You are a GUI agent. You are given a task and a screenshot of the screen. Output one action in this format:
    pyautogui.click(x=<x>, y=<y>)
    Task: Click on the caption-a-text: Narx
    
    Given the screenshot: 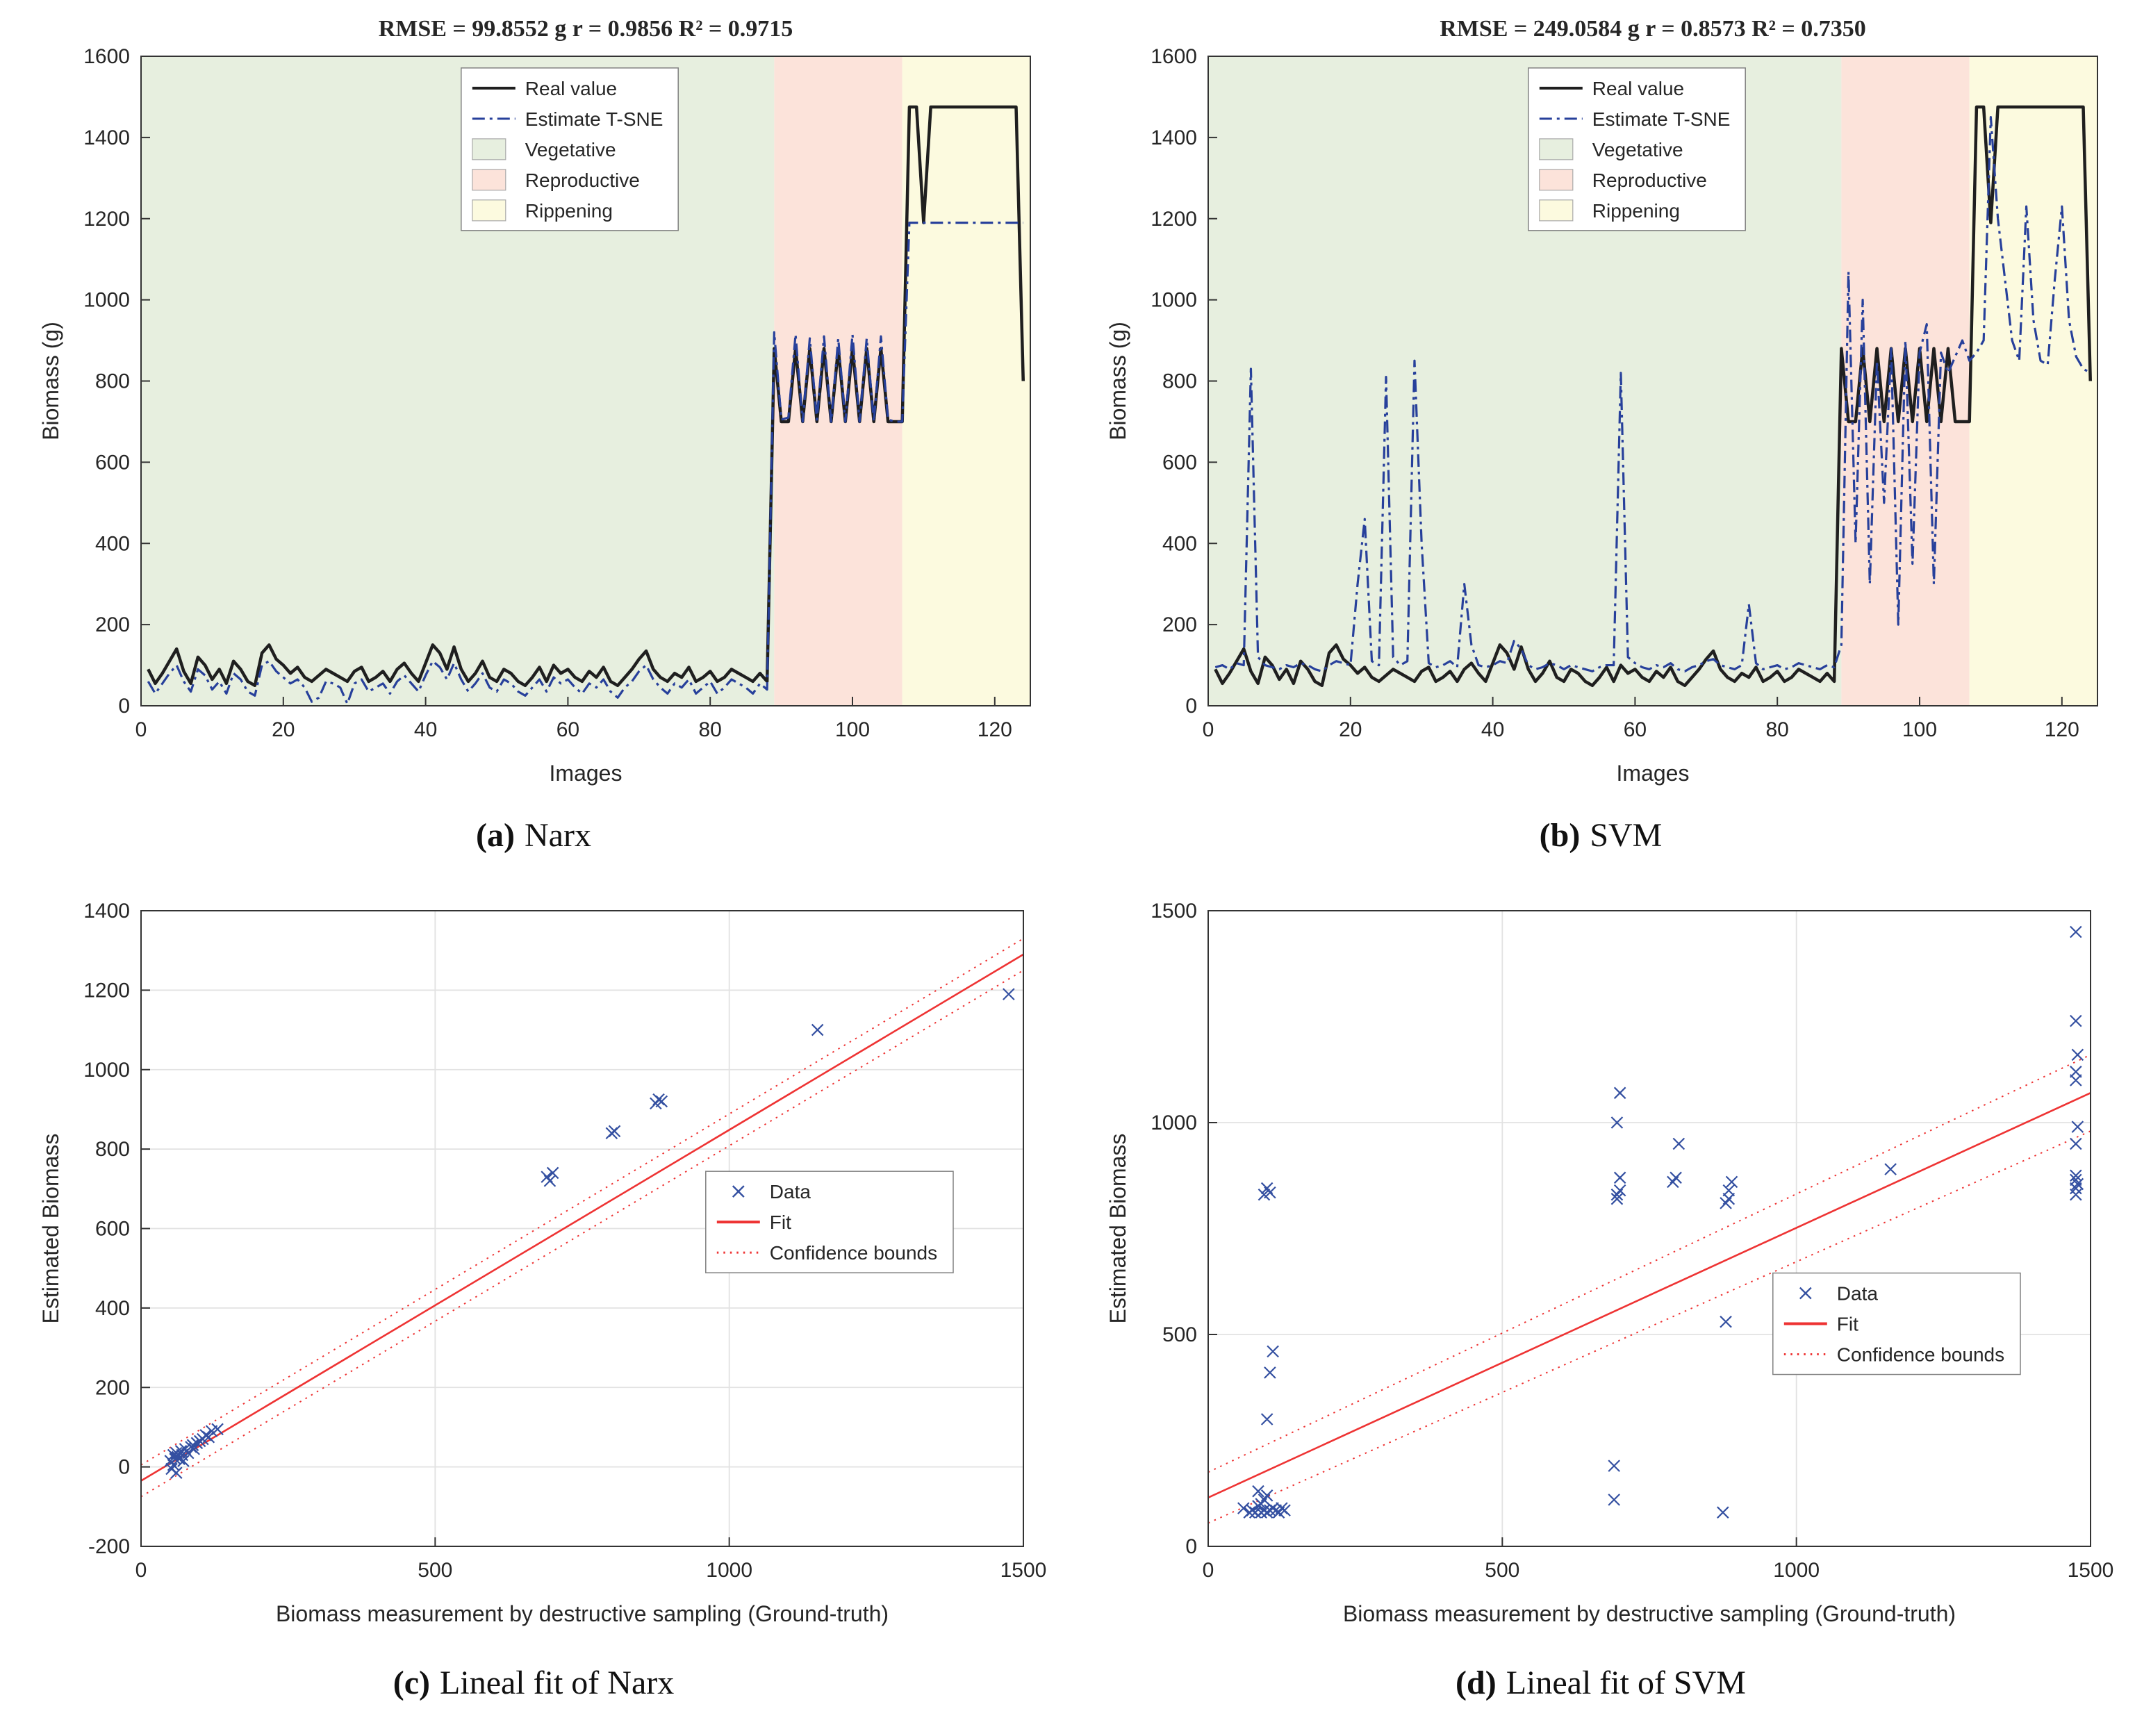 What is the action you would take?
    pyautogui.click(x=558, y=835)
    